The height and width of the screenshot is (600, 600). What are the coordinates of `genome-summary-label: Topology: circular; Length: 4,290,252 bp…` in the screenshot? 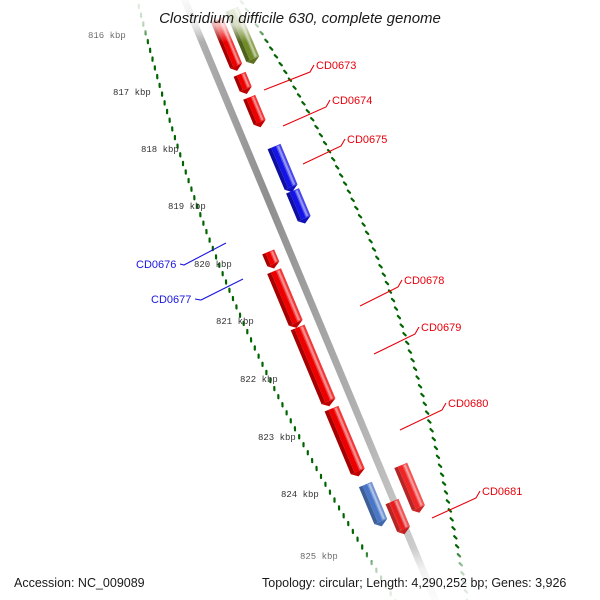 It's located at (414, 583).